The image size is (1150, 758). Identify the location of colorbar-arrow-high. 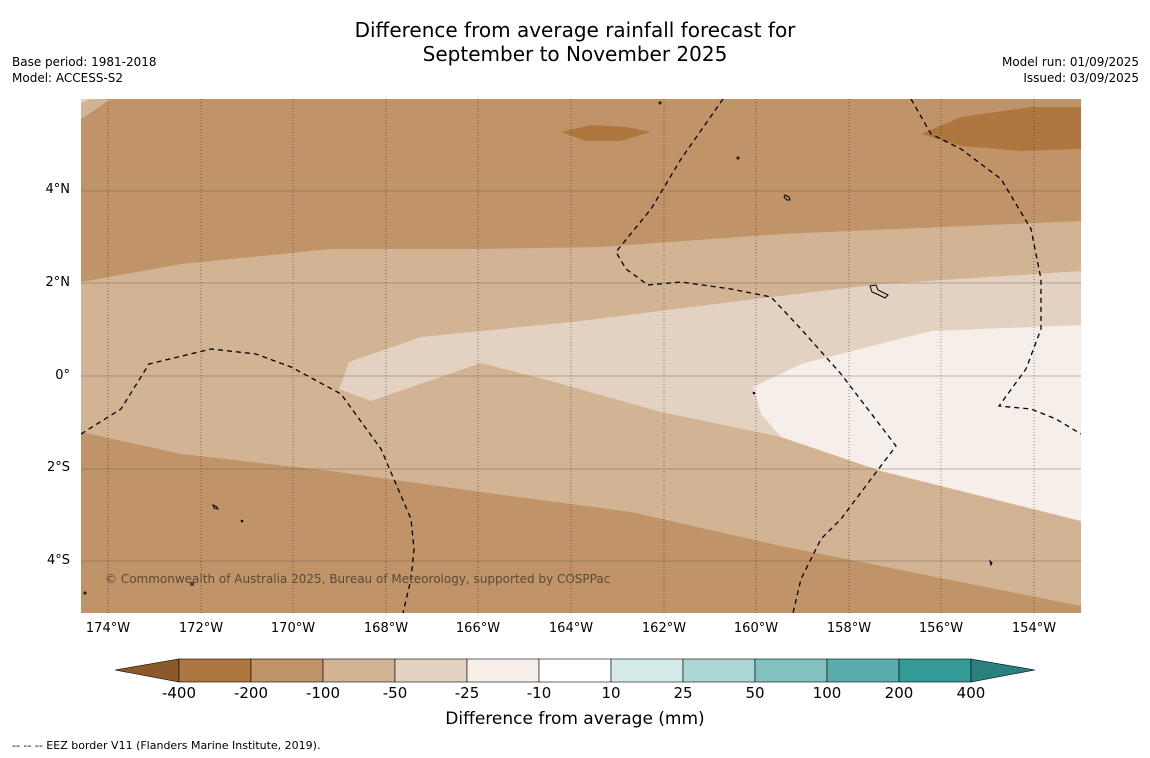
(1003, 670).